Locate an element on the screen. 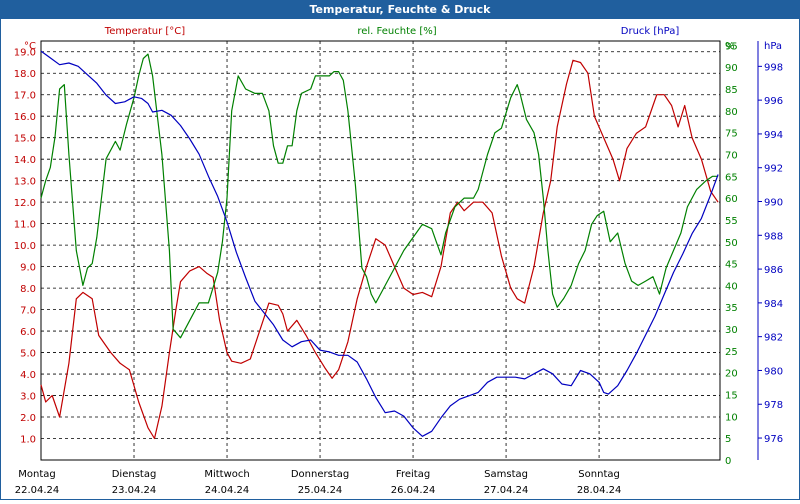 The width and height of the screenshot is (800, 504). humidity-tick-label: 60 is located at coordinates (731, 199).